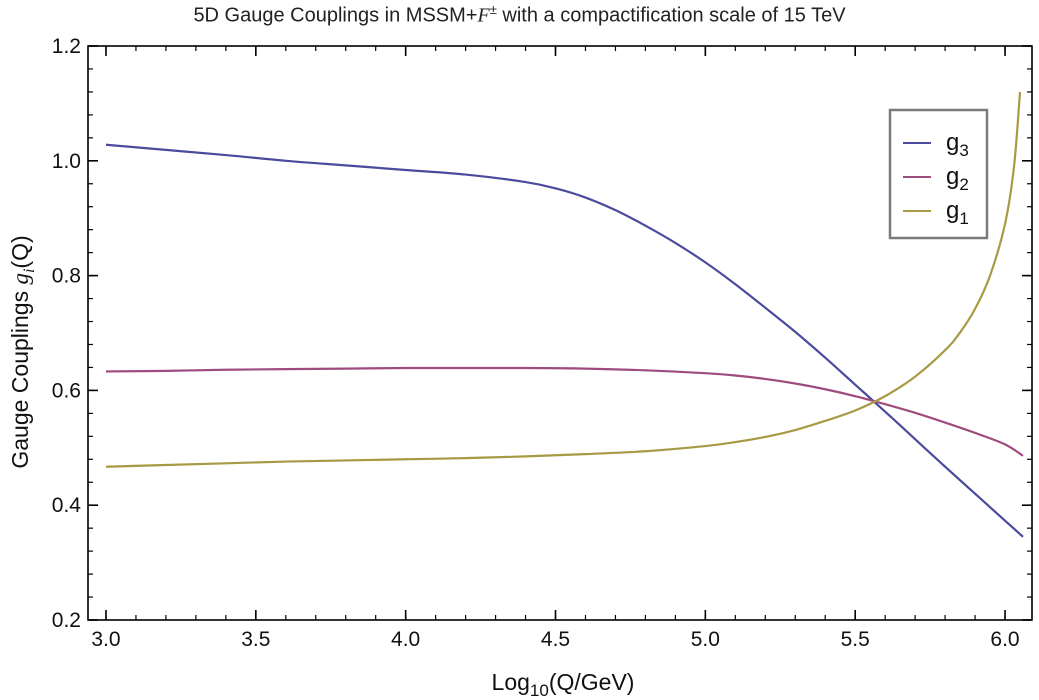  Describe the element at coordinates (555, 639) in the screenshot. I see `x-tick-label: 4.5` at that location.